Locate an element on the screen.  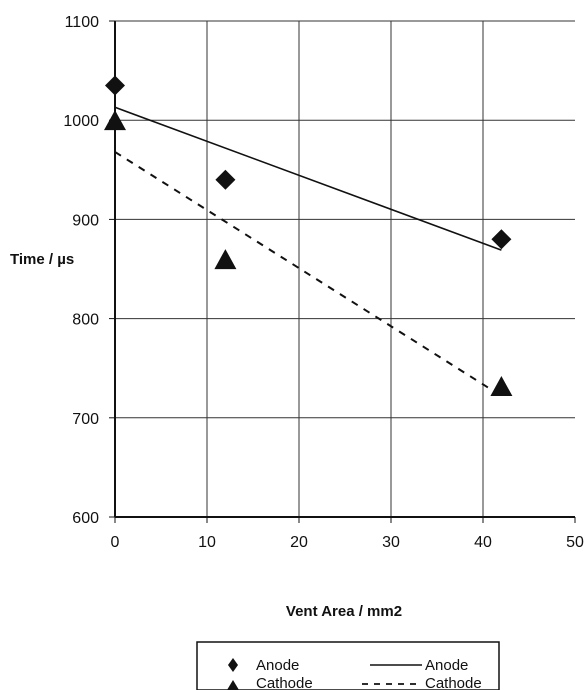
y-tick-label: 900 is located at coordinates (85, 220).